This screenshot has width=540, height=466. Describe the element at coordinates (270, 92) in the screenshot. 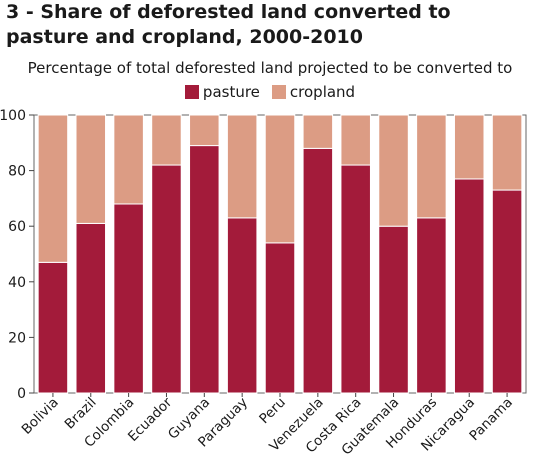

I see `legend: pasture cropland` at that location.